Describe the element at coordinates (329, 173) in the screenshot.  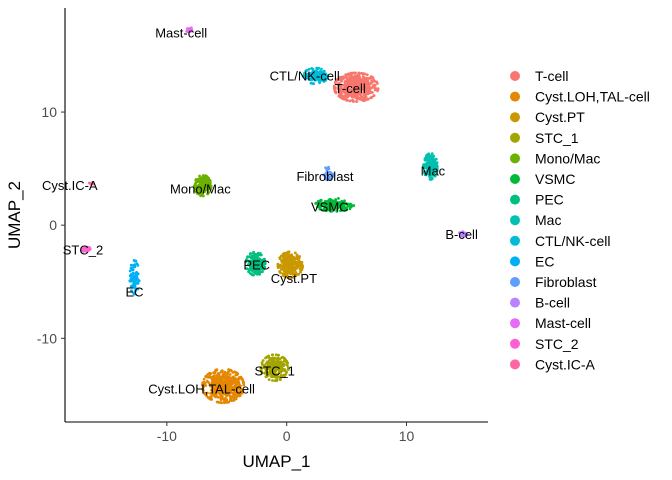
I see `series-10-points` at that location.